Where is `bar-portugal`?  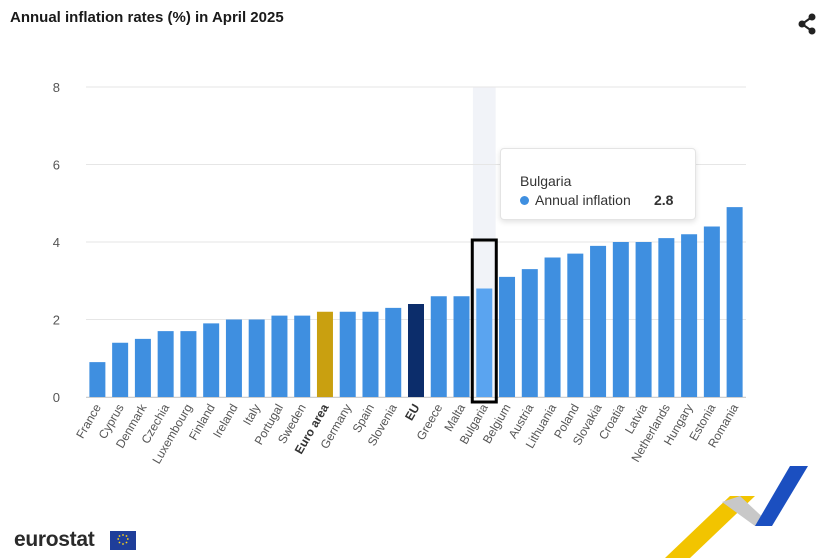 bar-portugal is located at coordinates (279, 356).